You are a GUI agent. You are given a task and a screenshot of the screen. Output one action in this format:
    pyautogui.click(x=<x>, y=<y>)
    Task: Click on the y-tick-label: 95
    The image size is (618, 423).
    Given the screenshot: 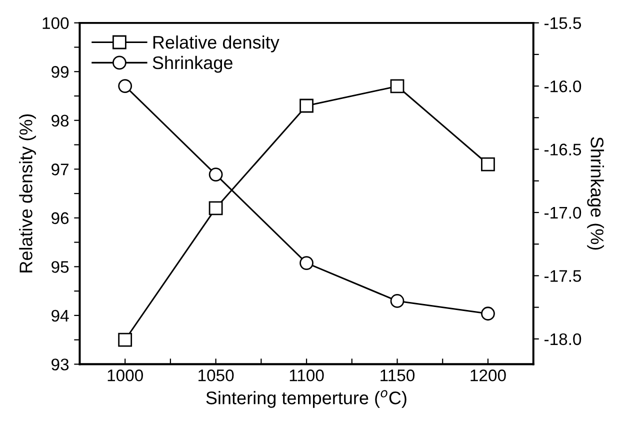 What is the action you would take?
    pyautogui.click(x=60, y=267)
    